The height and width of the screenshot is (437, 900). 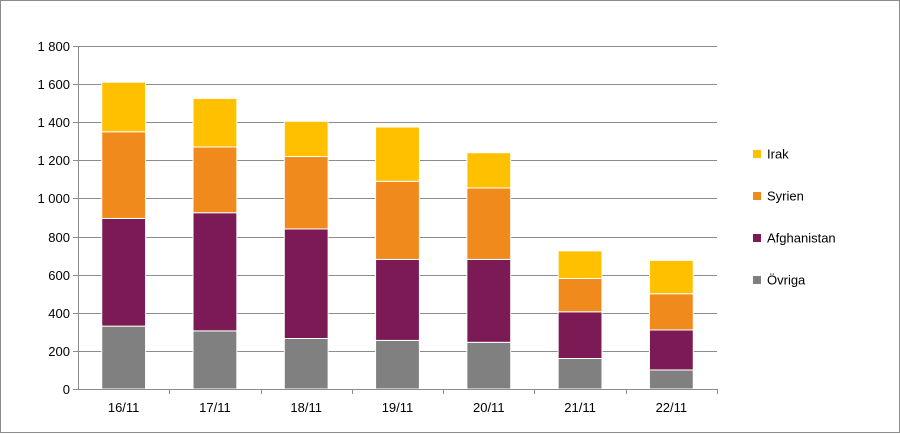 I want to click on x-tick-label: 21/11, so click(x=580, y=407).